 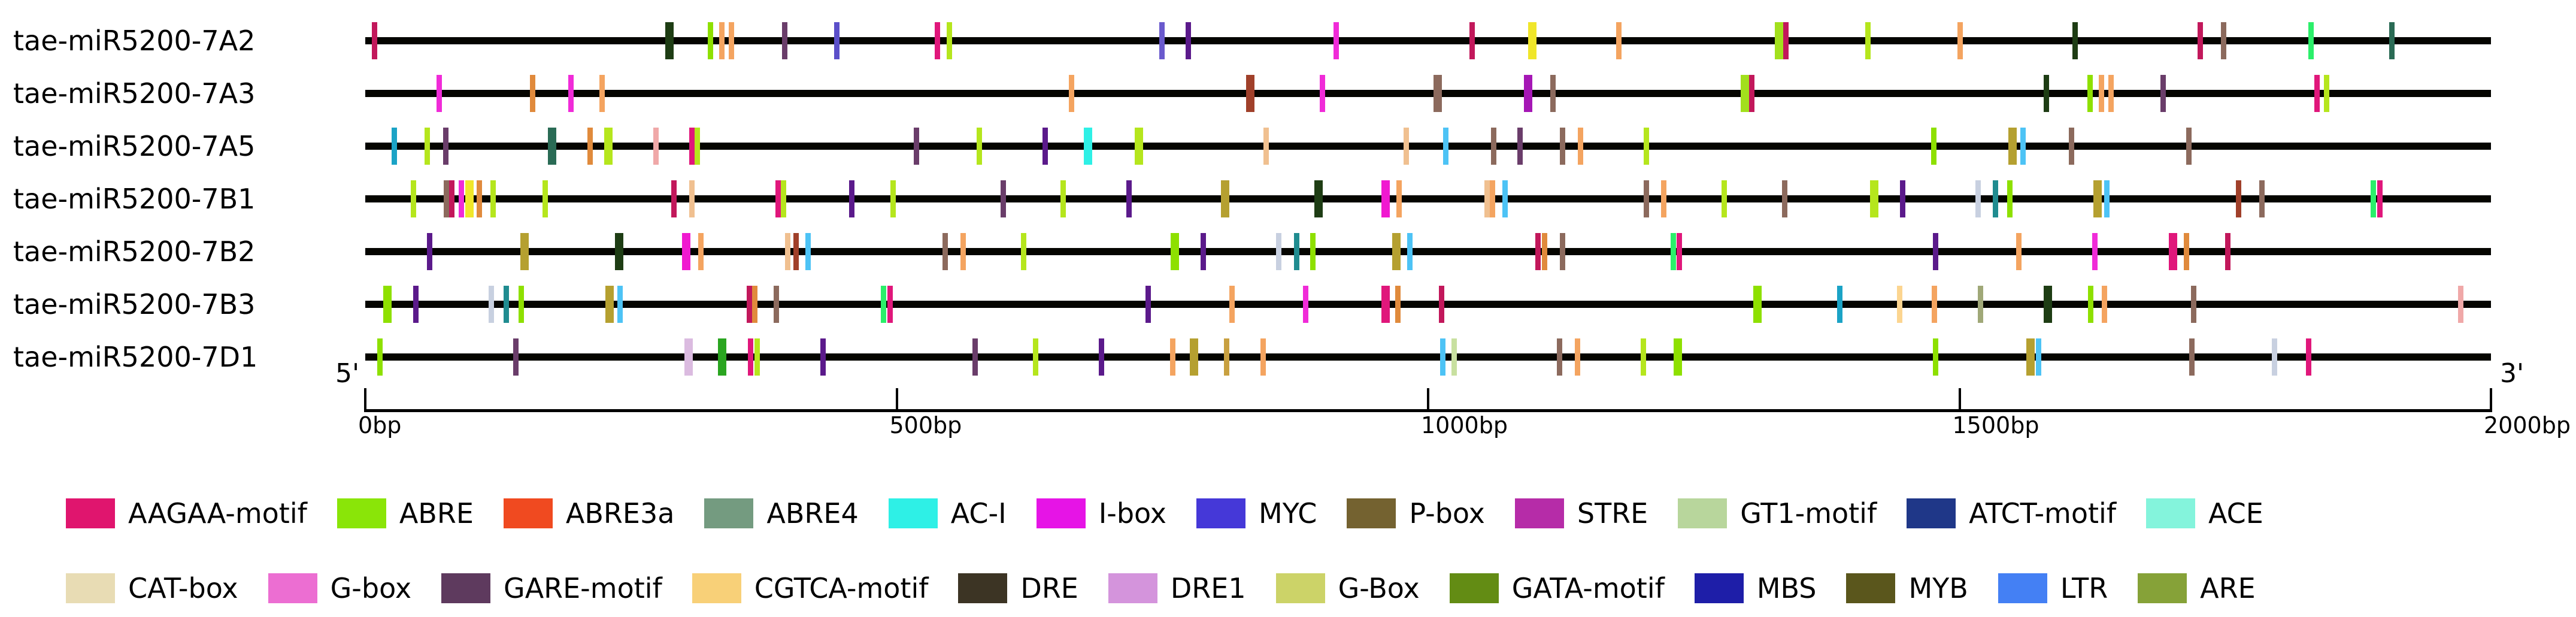 What do you see at coordinates (1208, 588) in the screenshot?
I see `legend-label: DRE1` at bounding box center [1208, 588].